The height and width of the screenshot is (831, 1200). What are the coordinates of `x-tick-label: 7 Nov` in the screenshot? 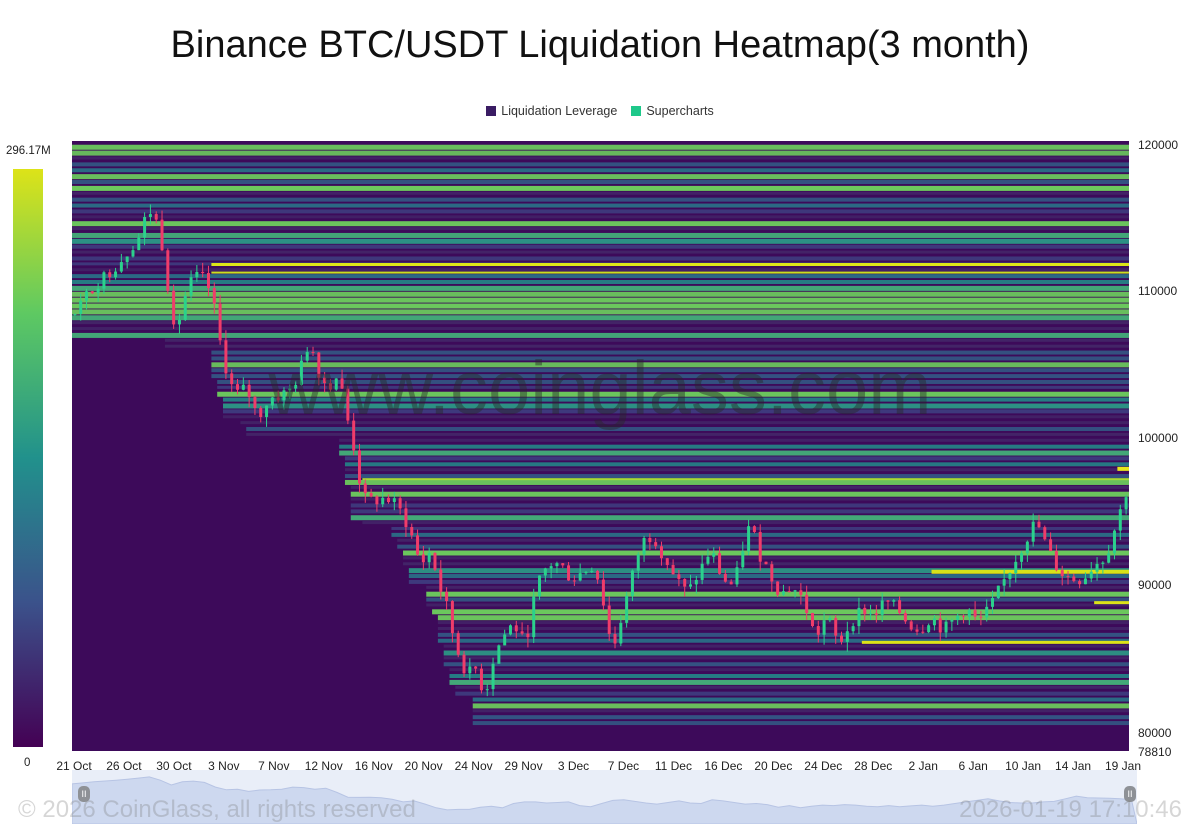 It's located at (274, 766).